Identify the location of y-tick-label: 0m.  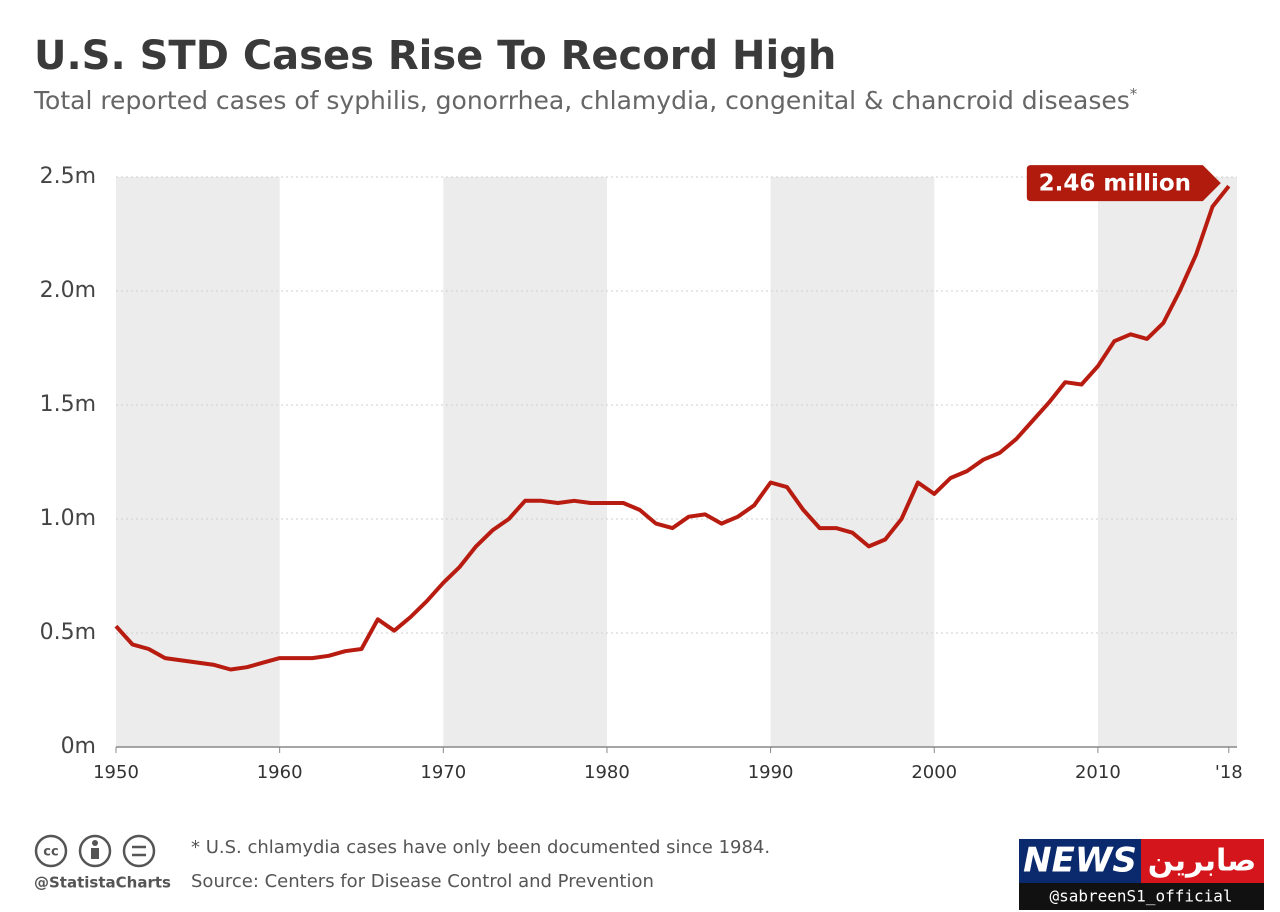
(78, 746).